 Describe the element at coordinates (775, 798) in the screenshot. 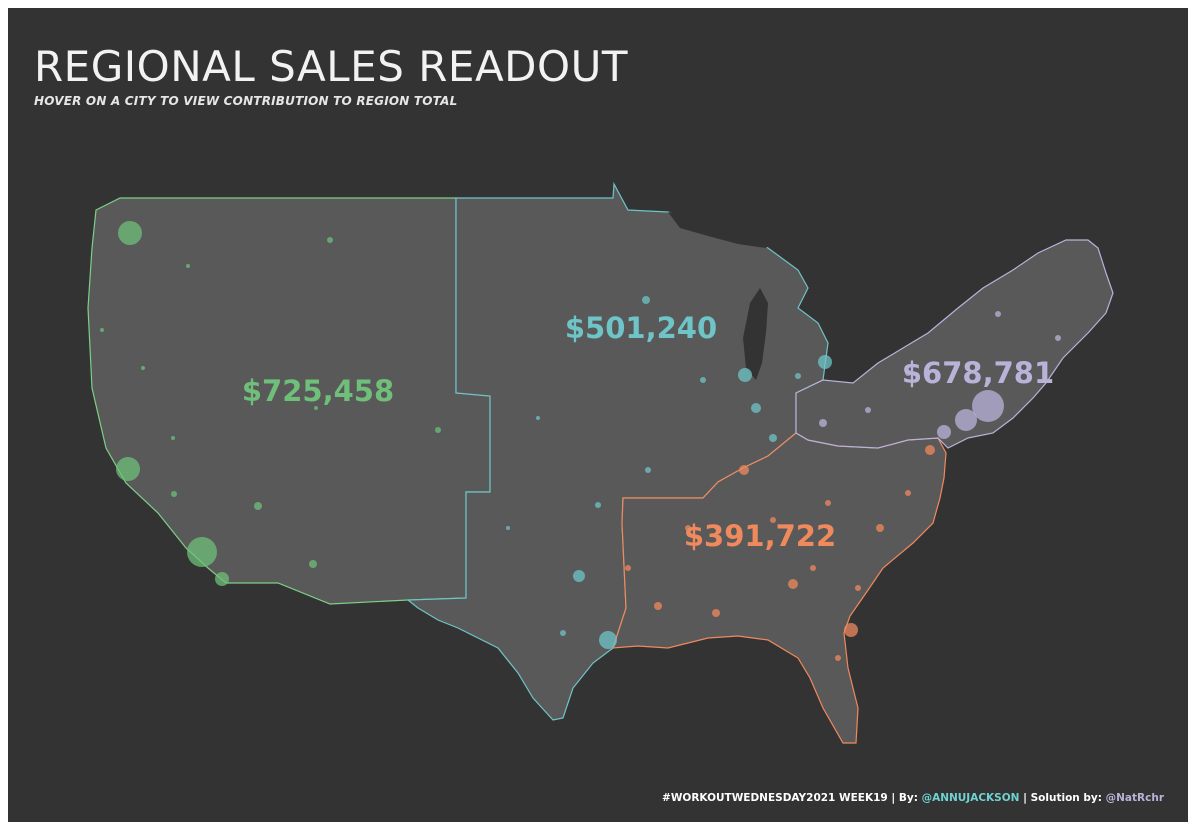

I see `footer-hashtag: #WORKOUTWEDNESDAY2021 WEEK19` at that location.